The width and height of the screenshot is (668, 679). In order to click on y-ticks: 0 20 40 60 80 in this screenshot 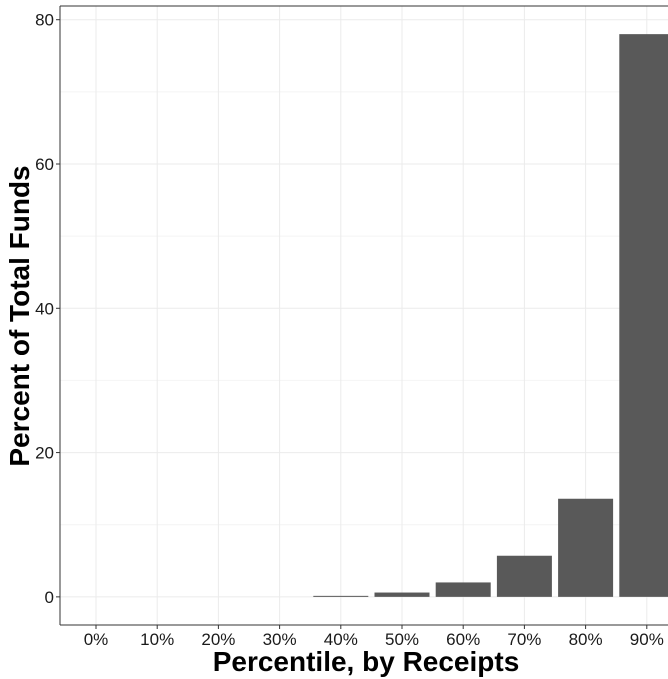, I will do `click(47, 309)`.